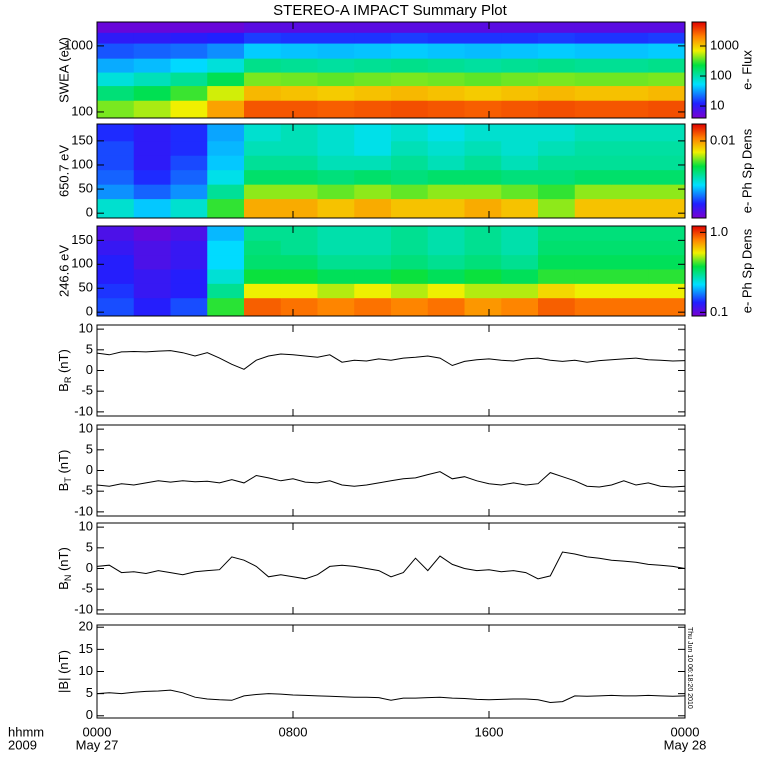  What do you see at coordinates (87, 490) in the screenshot?
I see `y-tick-label: -5` at bounding box center [87, 490].